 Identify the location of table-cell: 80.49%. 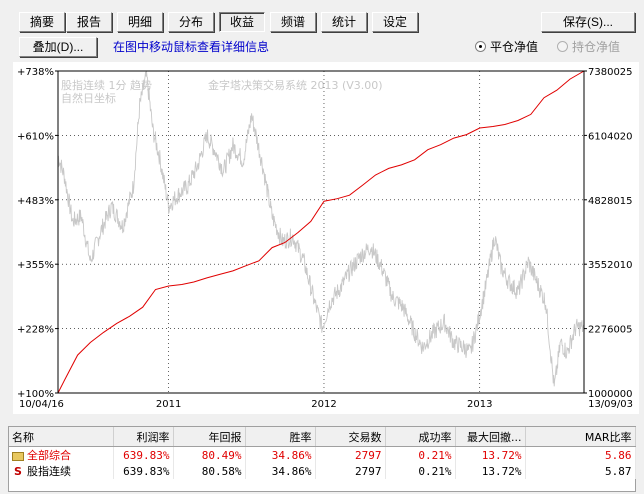
(209, 454).